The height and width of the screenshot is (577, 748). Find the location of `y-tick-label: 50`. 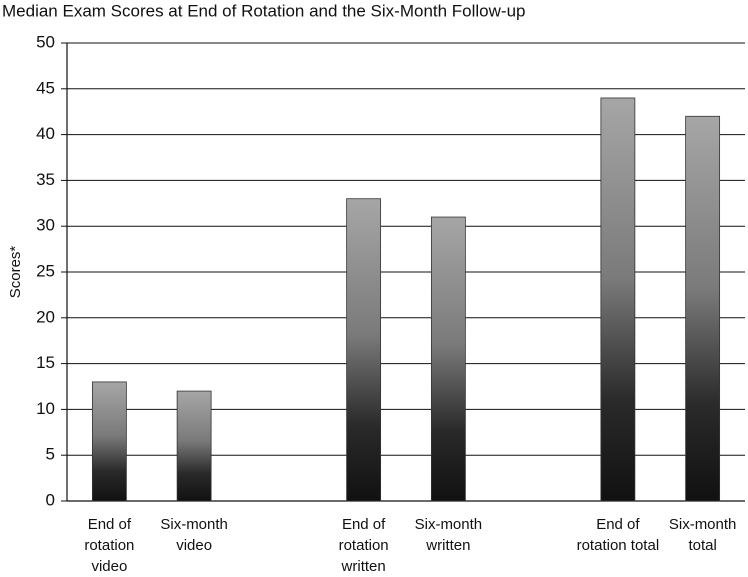

y-tick-label: 50 is located at coordinates (45, 41).